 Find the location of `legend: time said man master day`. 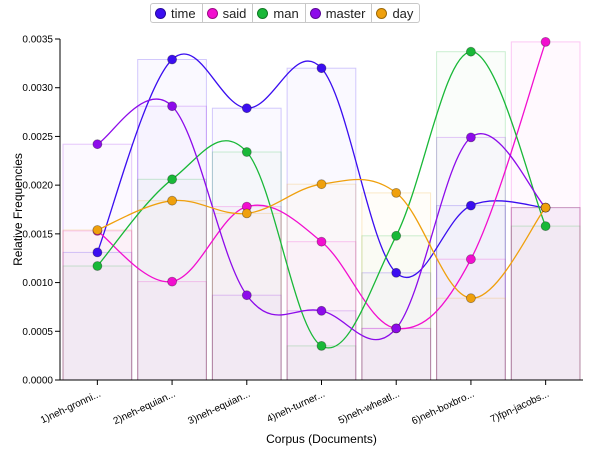

legend: time said man master day is located at coordinates (285, 13).